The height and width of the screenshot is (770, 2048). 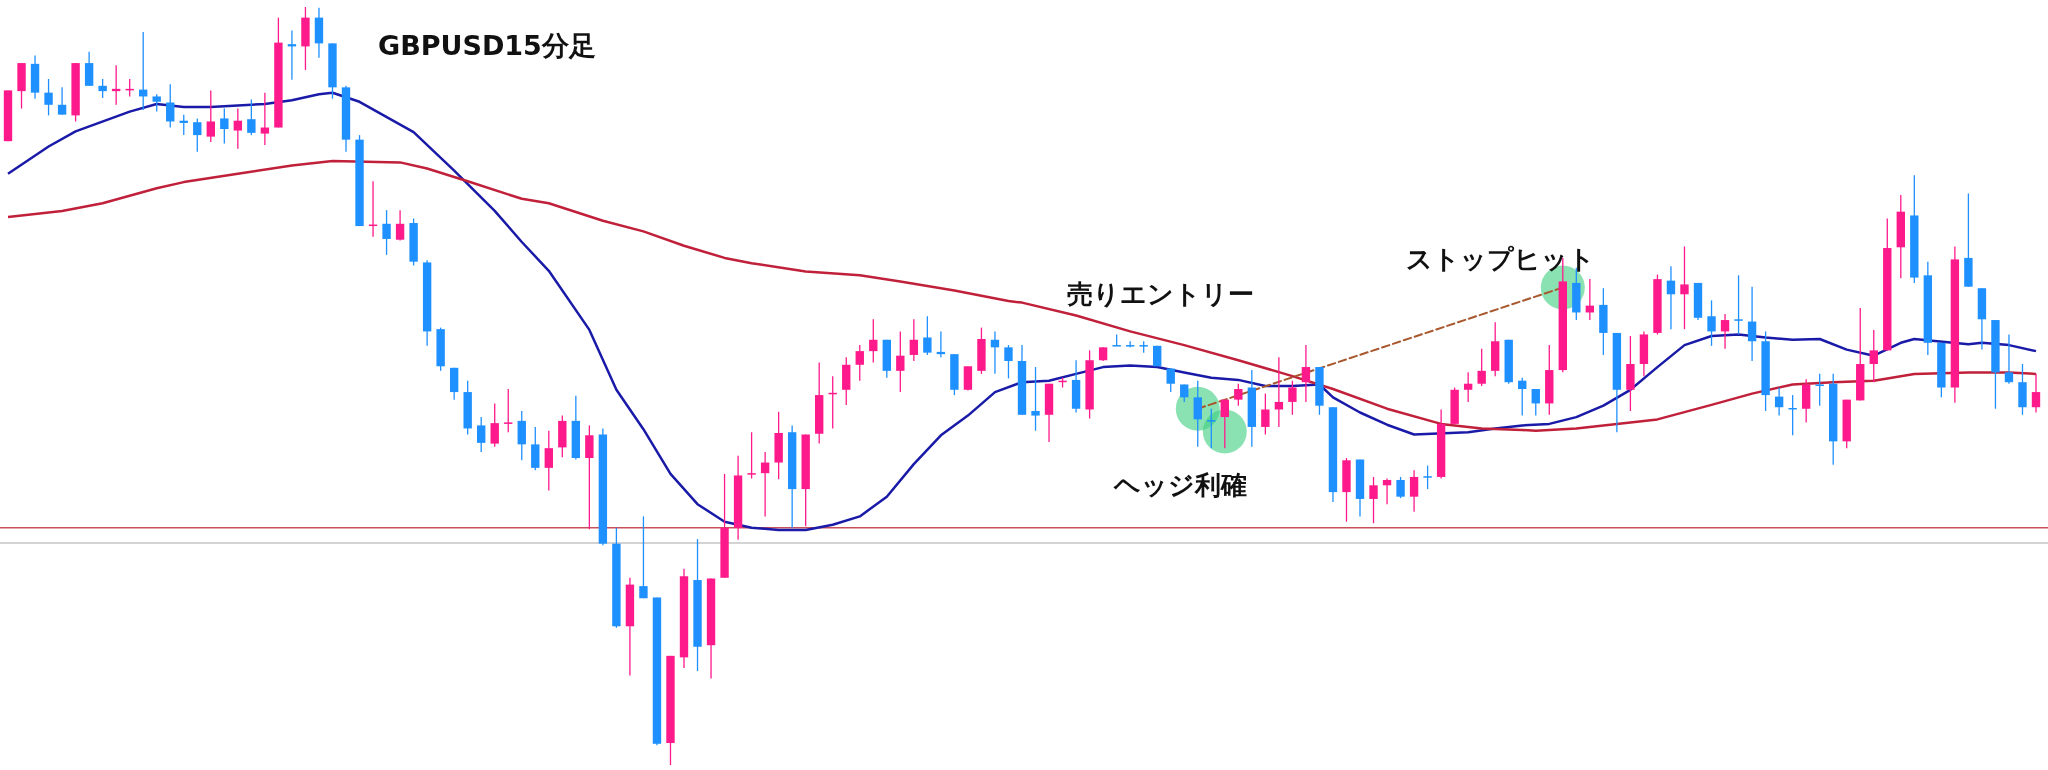 What do you see at coordinates (1500, 259) in the screenshot?
I see `annotation: ストップヒット` at bounding box center [1500, 259].